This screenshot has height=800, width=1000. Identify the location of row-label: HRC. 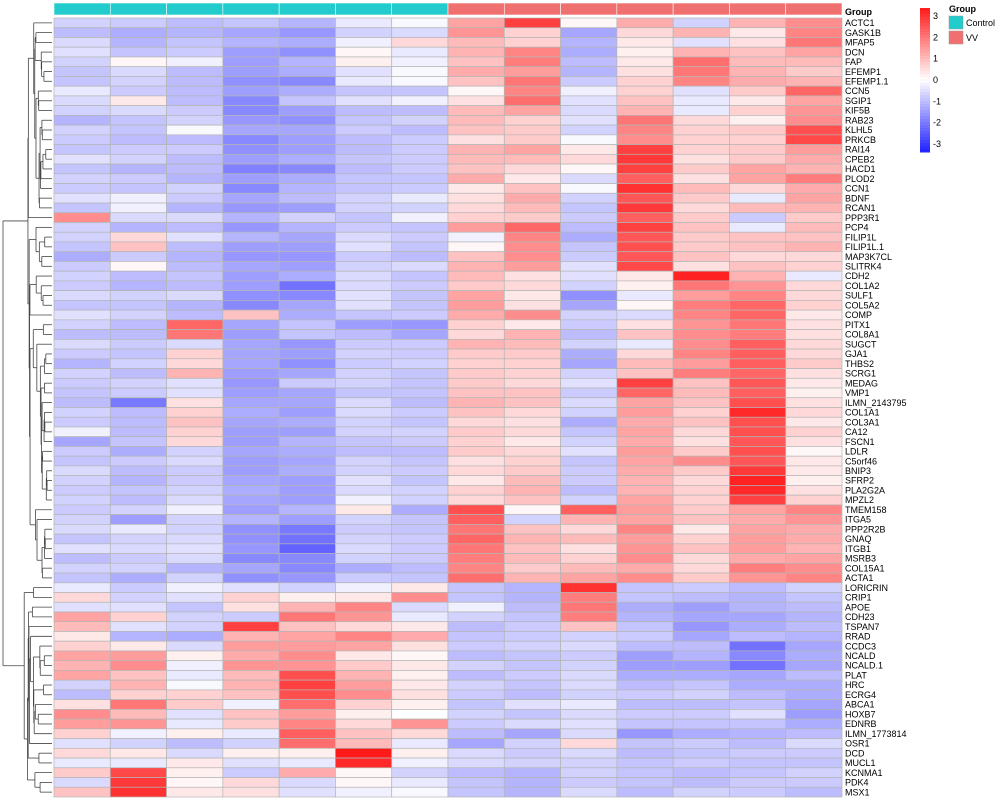
(855, 685).